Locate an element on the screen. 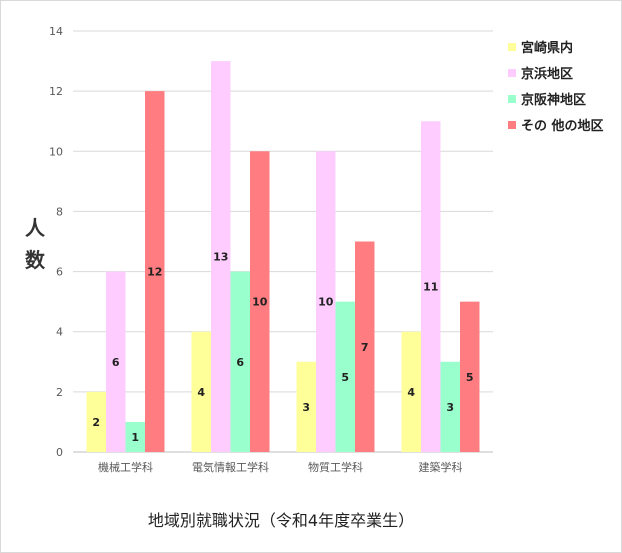 The image size is (622, 553). legend-entry: 京阪神地区 is located at coordinates (553, 100).